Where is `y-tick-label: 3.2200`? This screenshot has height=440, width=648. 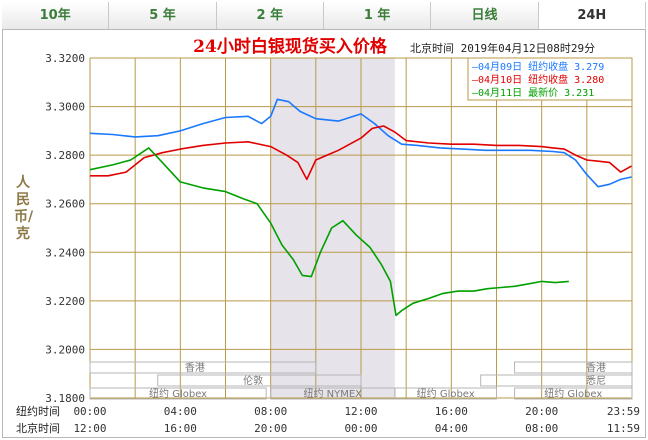 y-tick-label: 3.2200 is located at coordinates (65, 301).